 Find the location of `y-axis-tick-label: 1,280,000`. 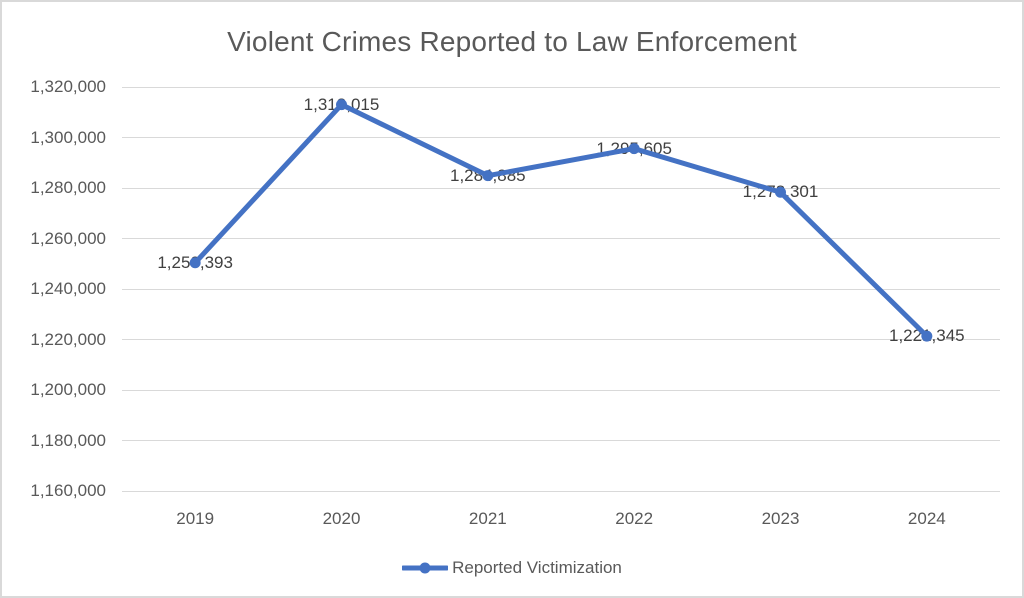

y-axis-tick-label: 1,280,000 is located at coordinates (68, 187).